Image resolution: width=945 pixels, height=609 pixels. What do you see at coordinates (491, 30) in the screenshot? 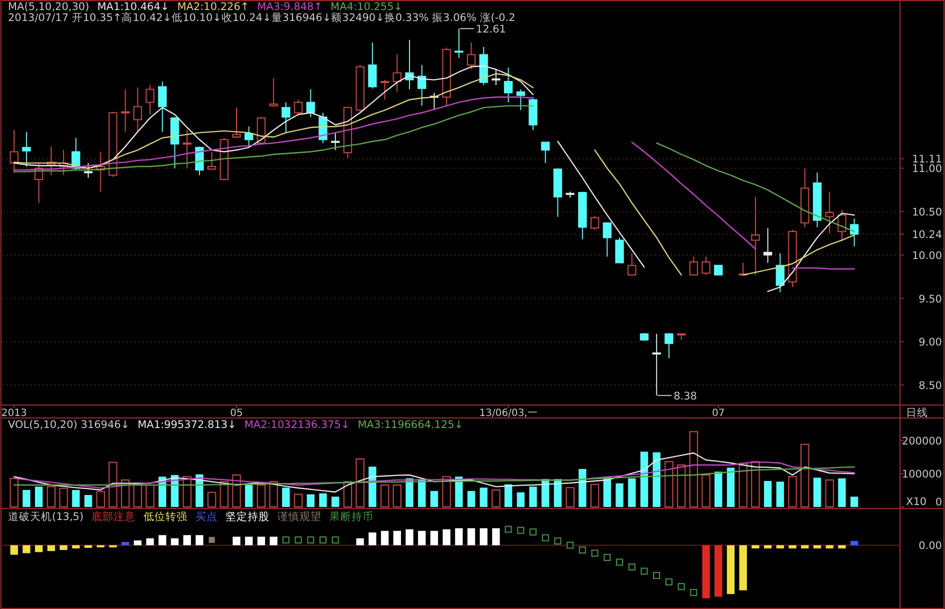
I see `annotation: 12.61` at bounding box center [491, 30].